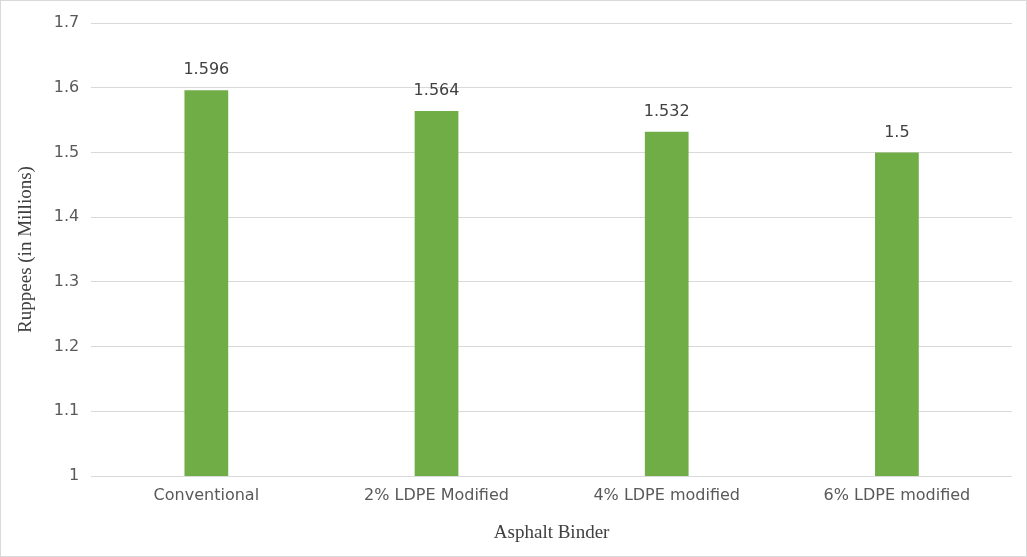 The image size is (1027, 557). Describe the element at coordinates (206, 494) in the screenshot. I see `x-tick-label: Conventional` at that location.